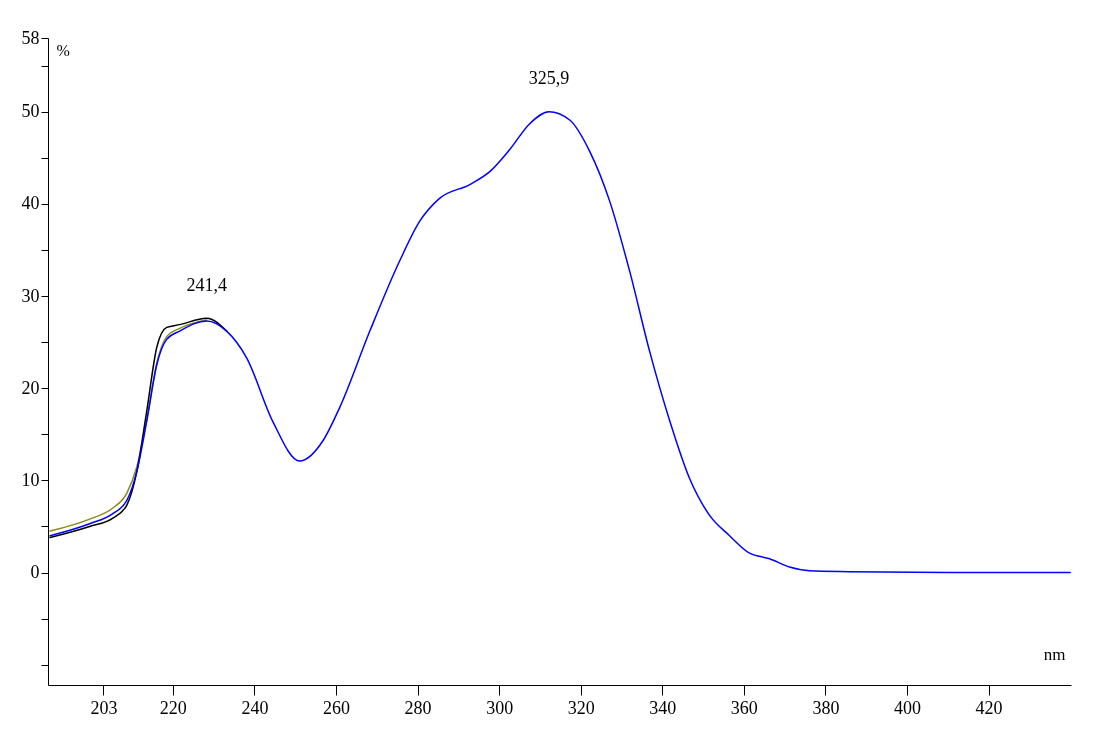 The width and height of the screenshot is (1110, 731). What do you see at coordinates (35, 572) in the screenshot?
I see `y-tick-label: 0` at bounding box center [35, 572].